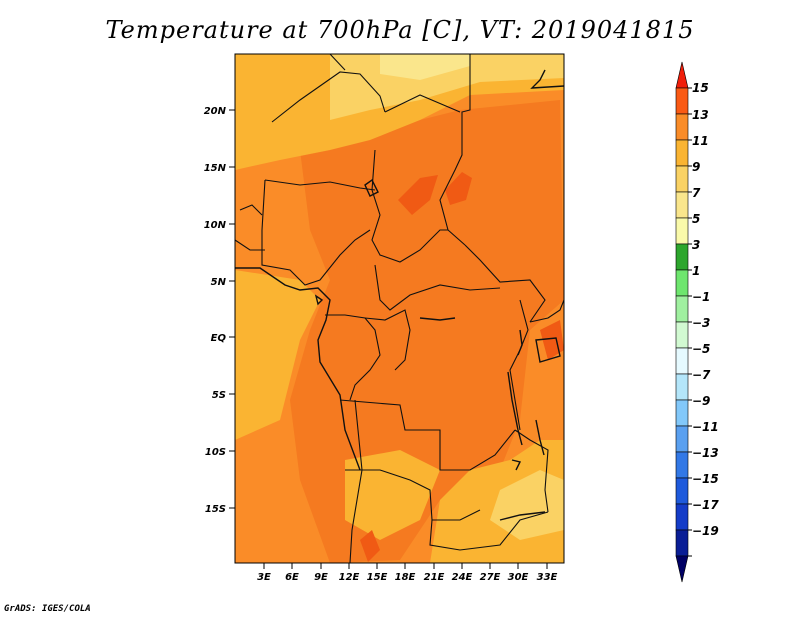 The height and width of the screenshot is (618, 800). I want to click on lake-small-east, so click(516, 465).